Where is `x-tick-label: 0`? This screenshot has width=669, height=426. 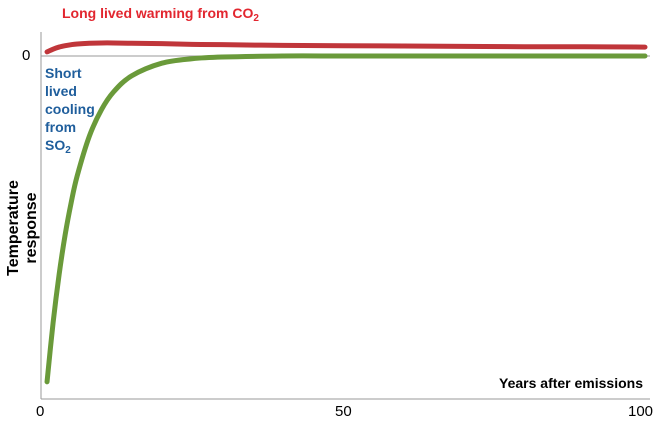 x-tick-label: 0 is located at coordinates (40, 411).